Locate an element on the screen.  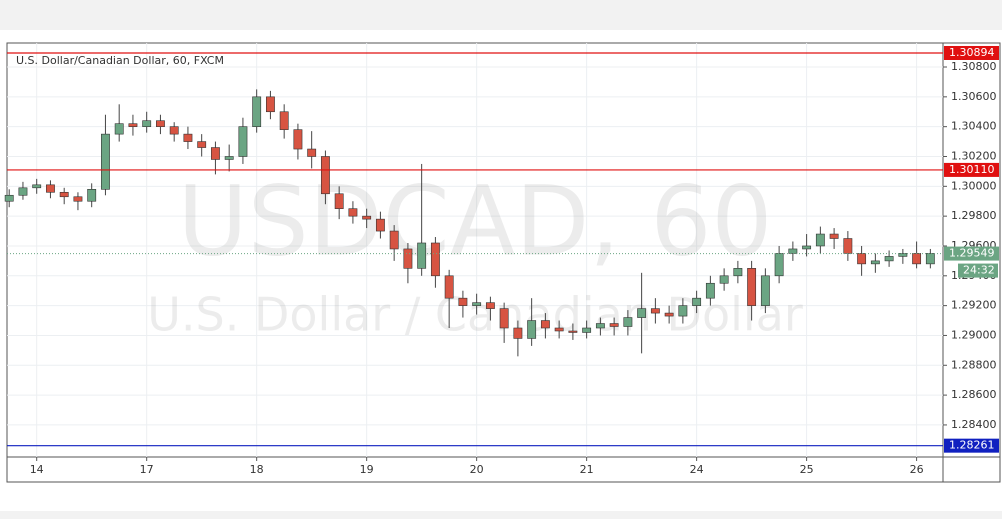
level-tag-label: 1.30110 is located at coordinates (972, 169).